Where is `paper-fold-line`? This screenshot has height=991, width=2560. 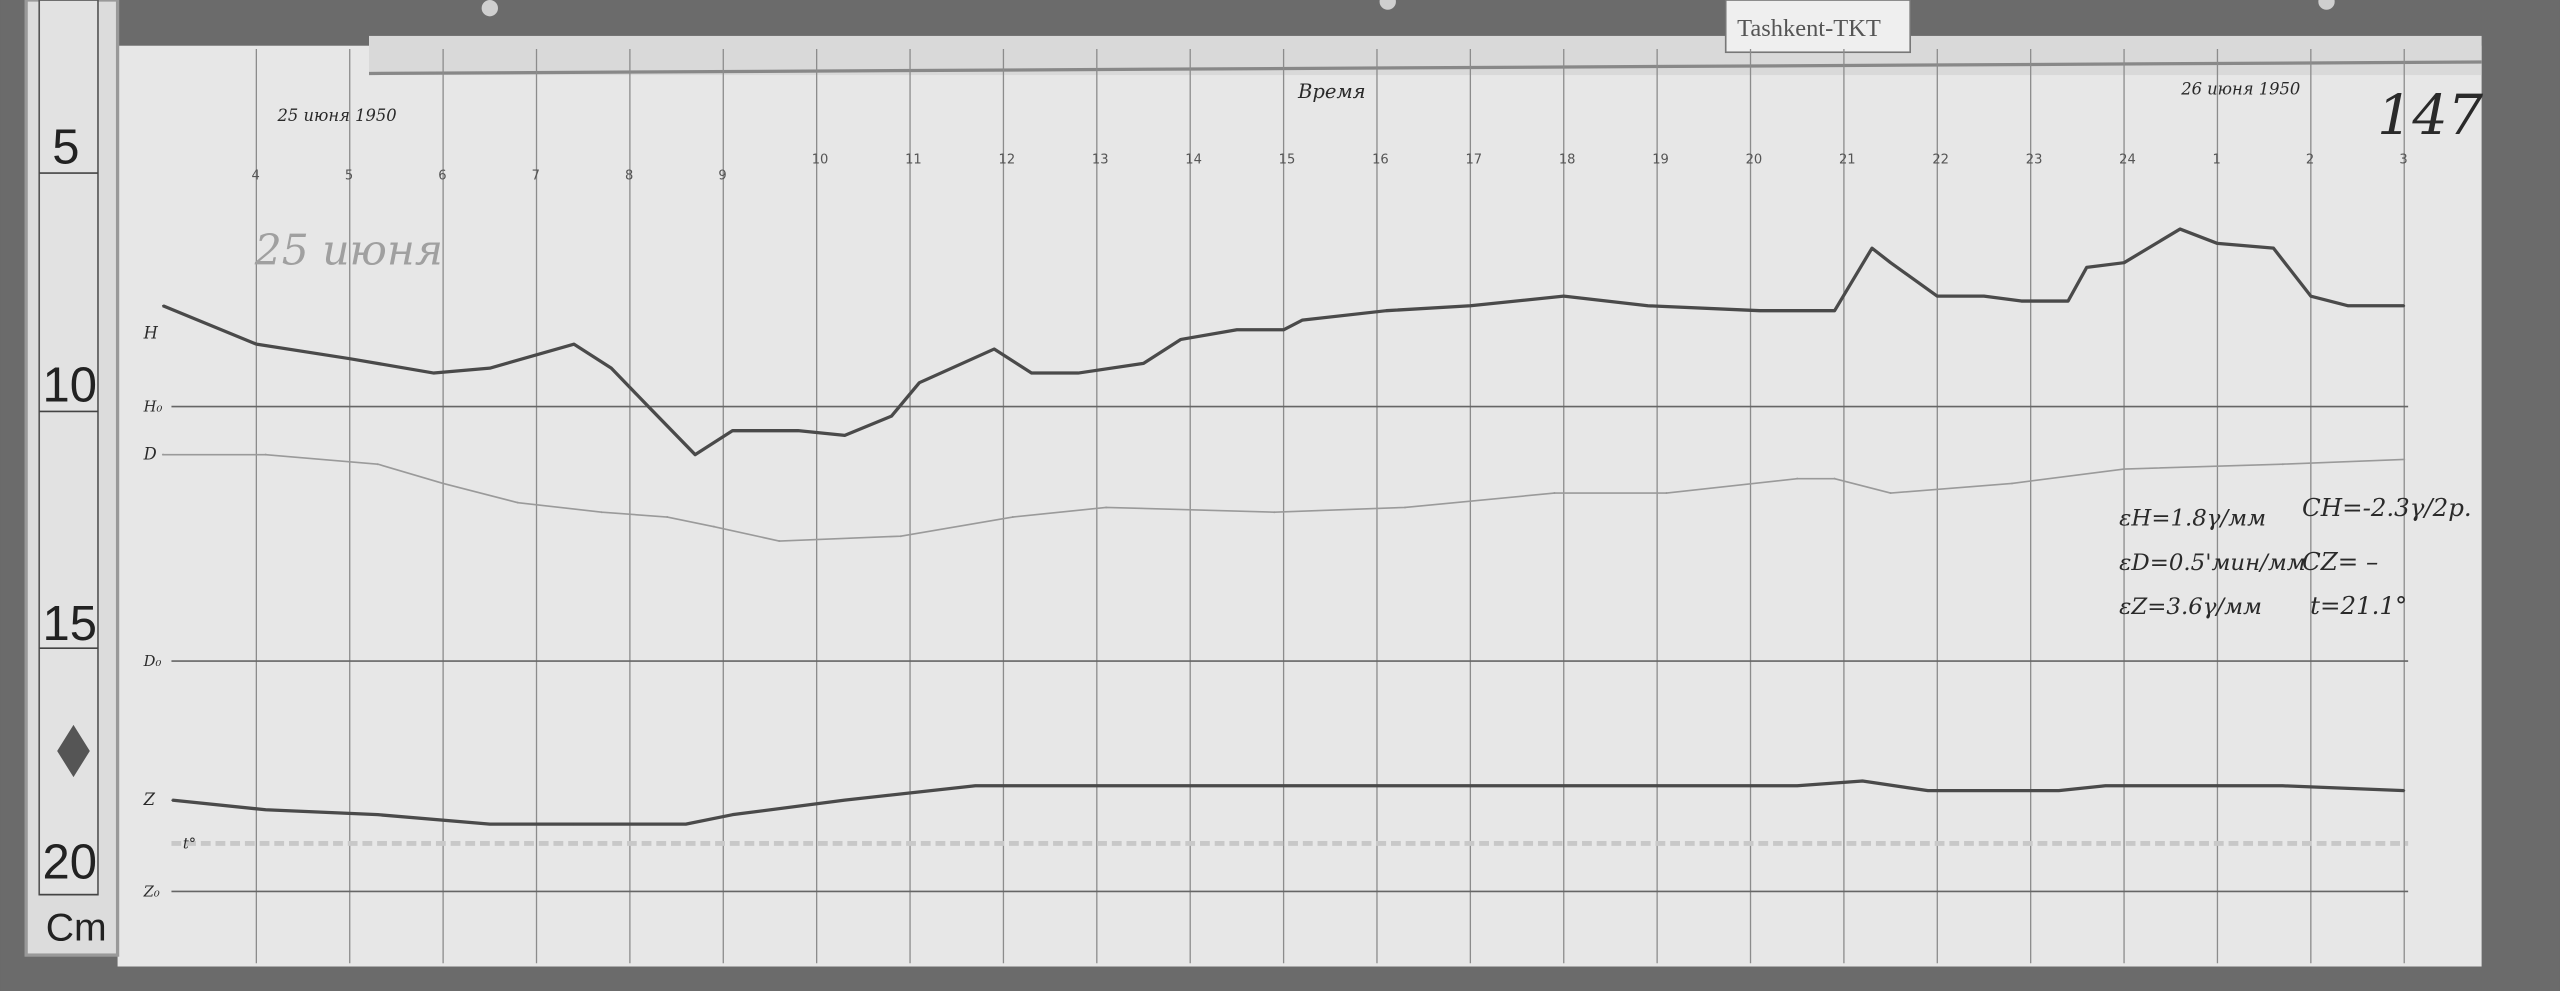 paper-fold-line is located at coordinates (1425, 68).